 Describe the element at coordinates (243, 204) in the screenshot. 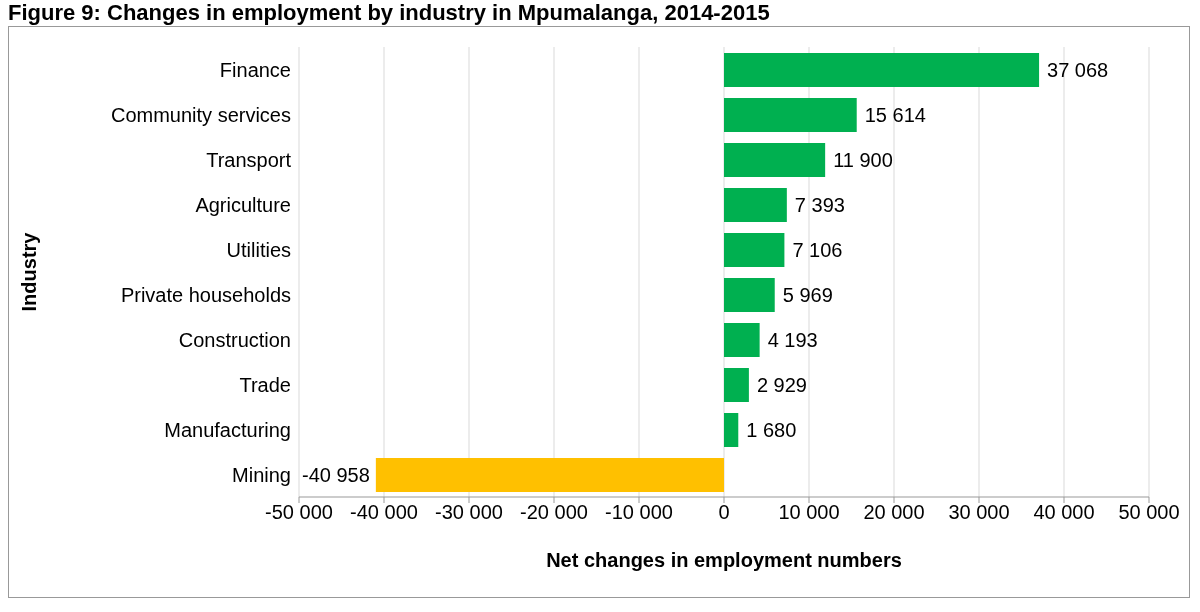

I see `y-tick-label: Agriculture` at that location.